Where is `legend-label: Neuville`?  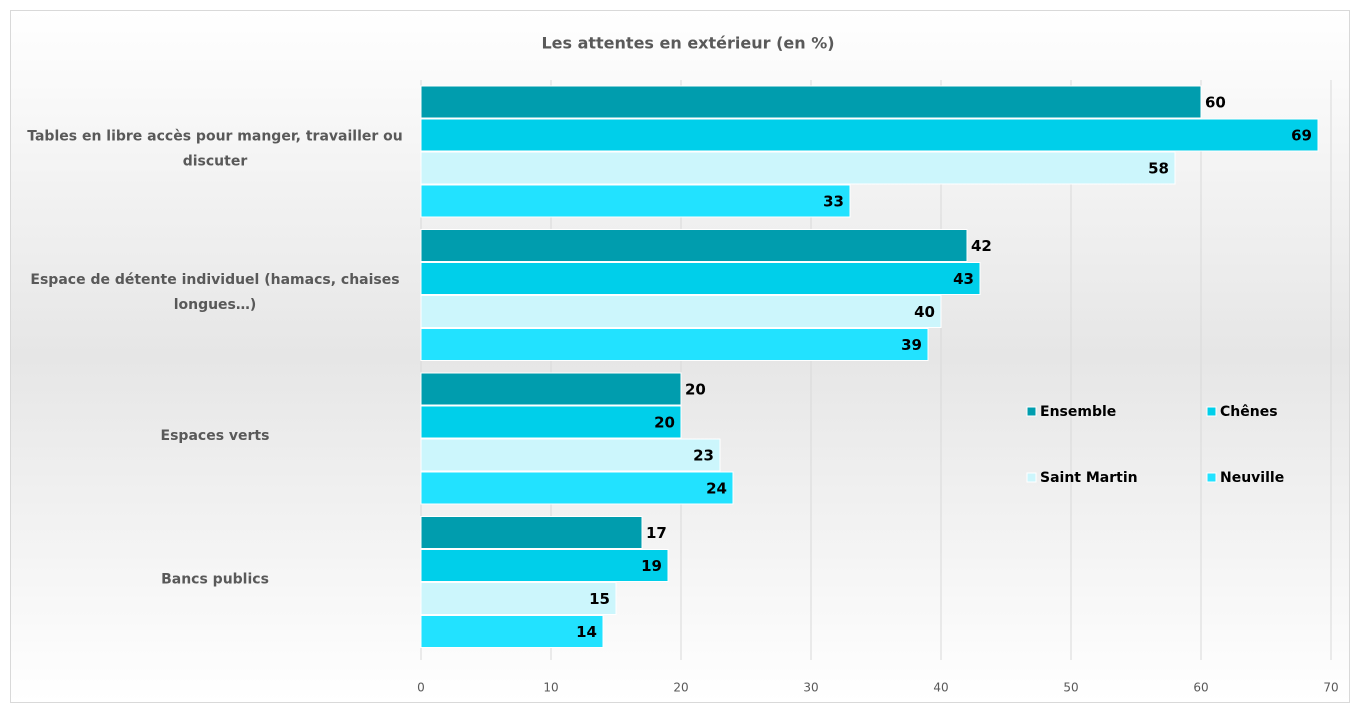 legend-label: Neuville is located at coordinates (1252, 478).